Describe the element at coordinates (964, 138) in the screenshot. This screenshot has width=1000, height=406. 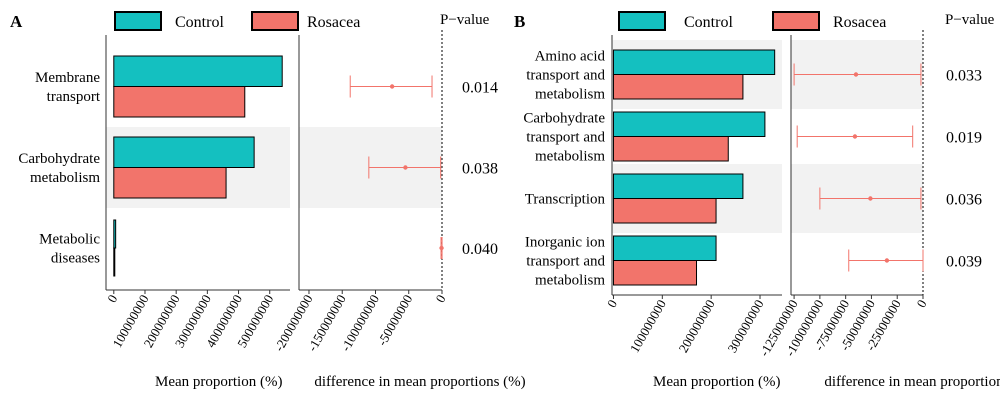
I see `p-value: 0.019` at that location.